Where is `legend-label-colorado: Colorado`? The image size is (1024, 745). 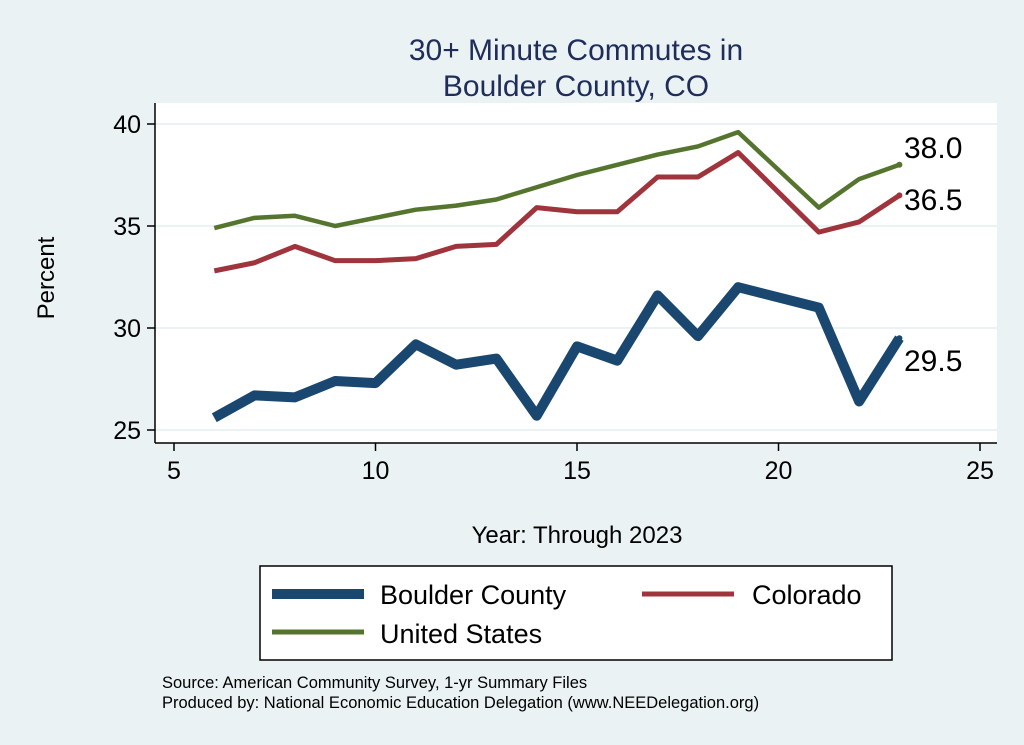 legend-label-colorado: Colorado is located at coordinates (807, 595).